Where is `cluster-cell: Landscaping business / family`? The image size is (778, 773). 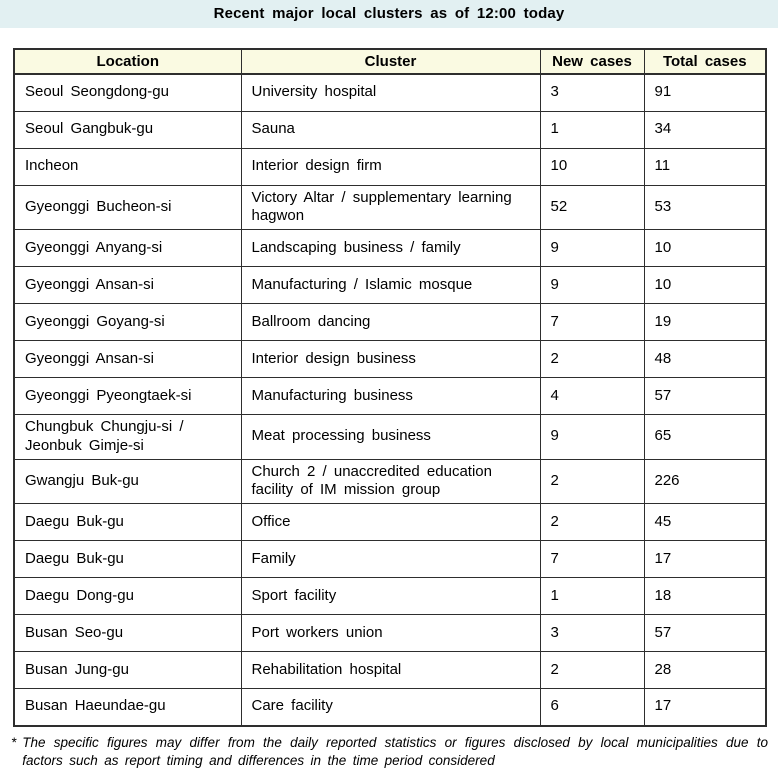
cluster-cell: Landscaping business / family is located at coordinates (390, 248).